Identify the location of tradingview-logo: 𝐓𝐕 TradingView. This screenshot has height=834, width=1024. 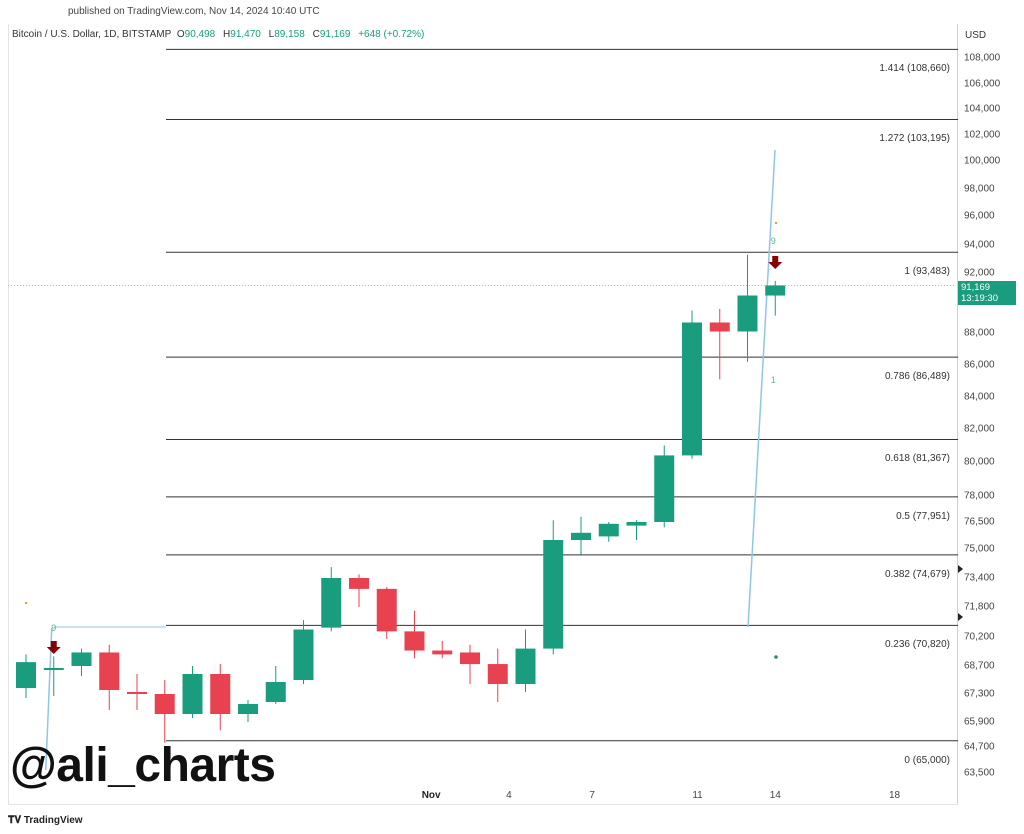
(45, 820).